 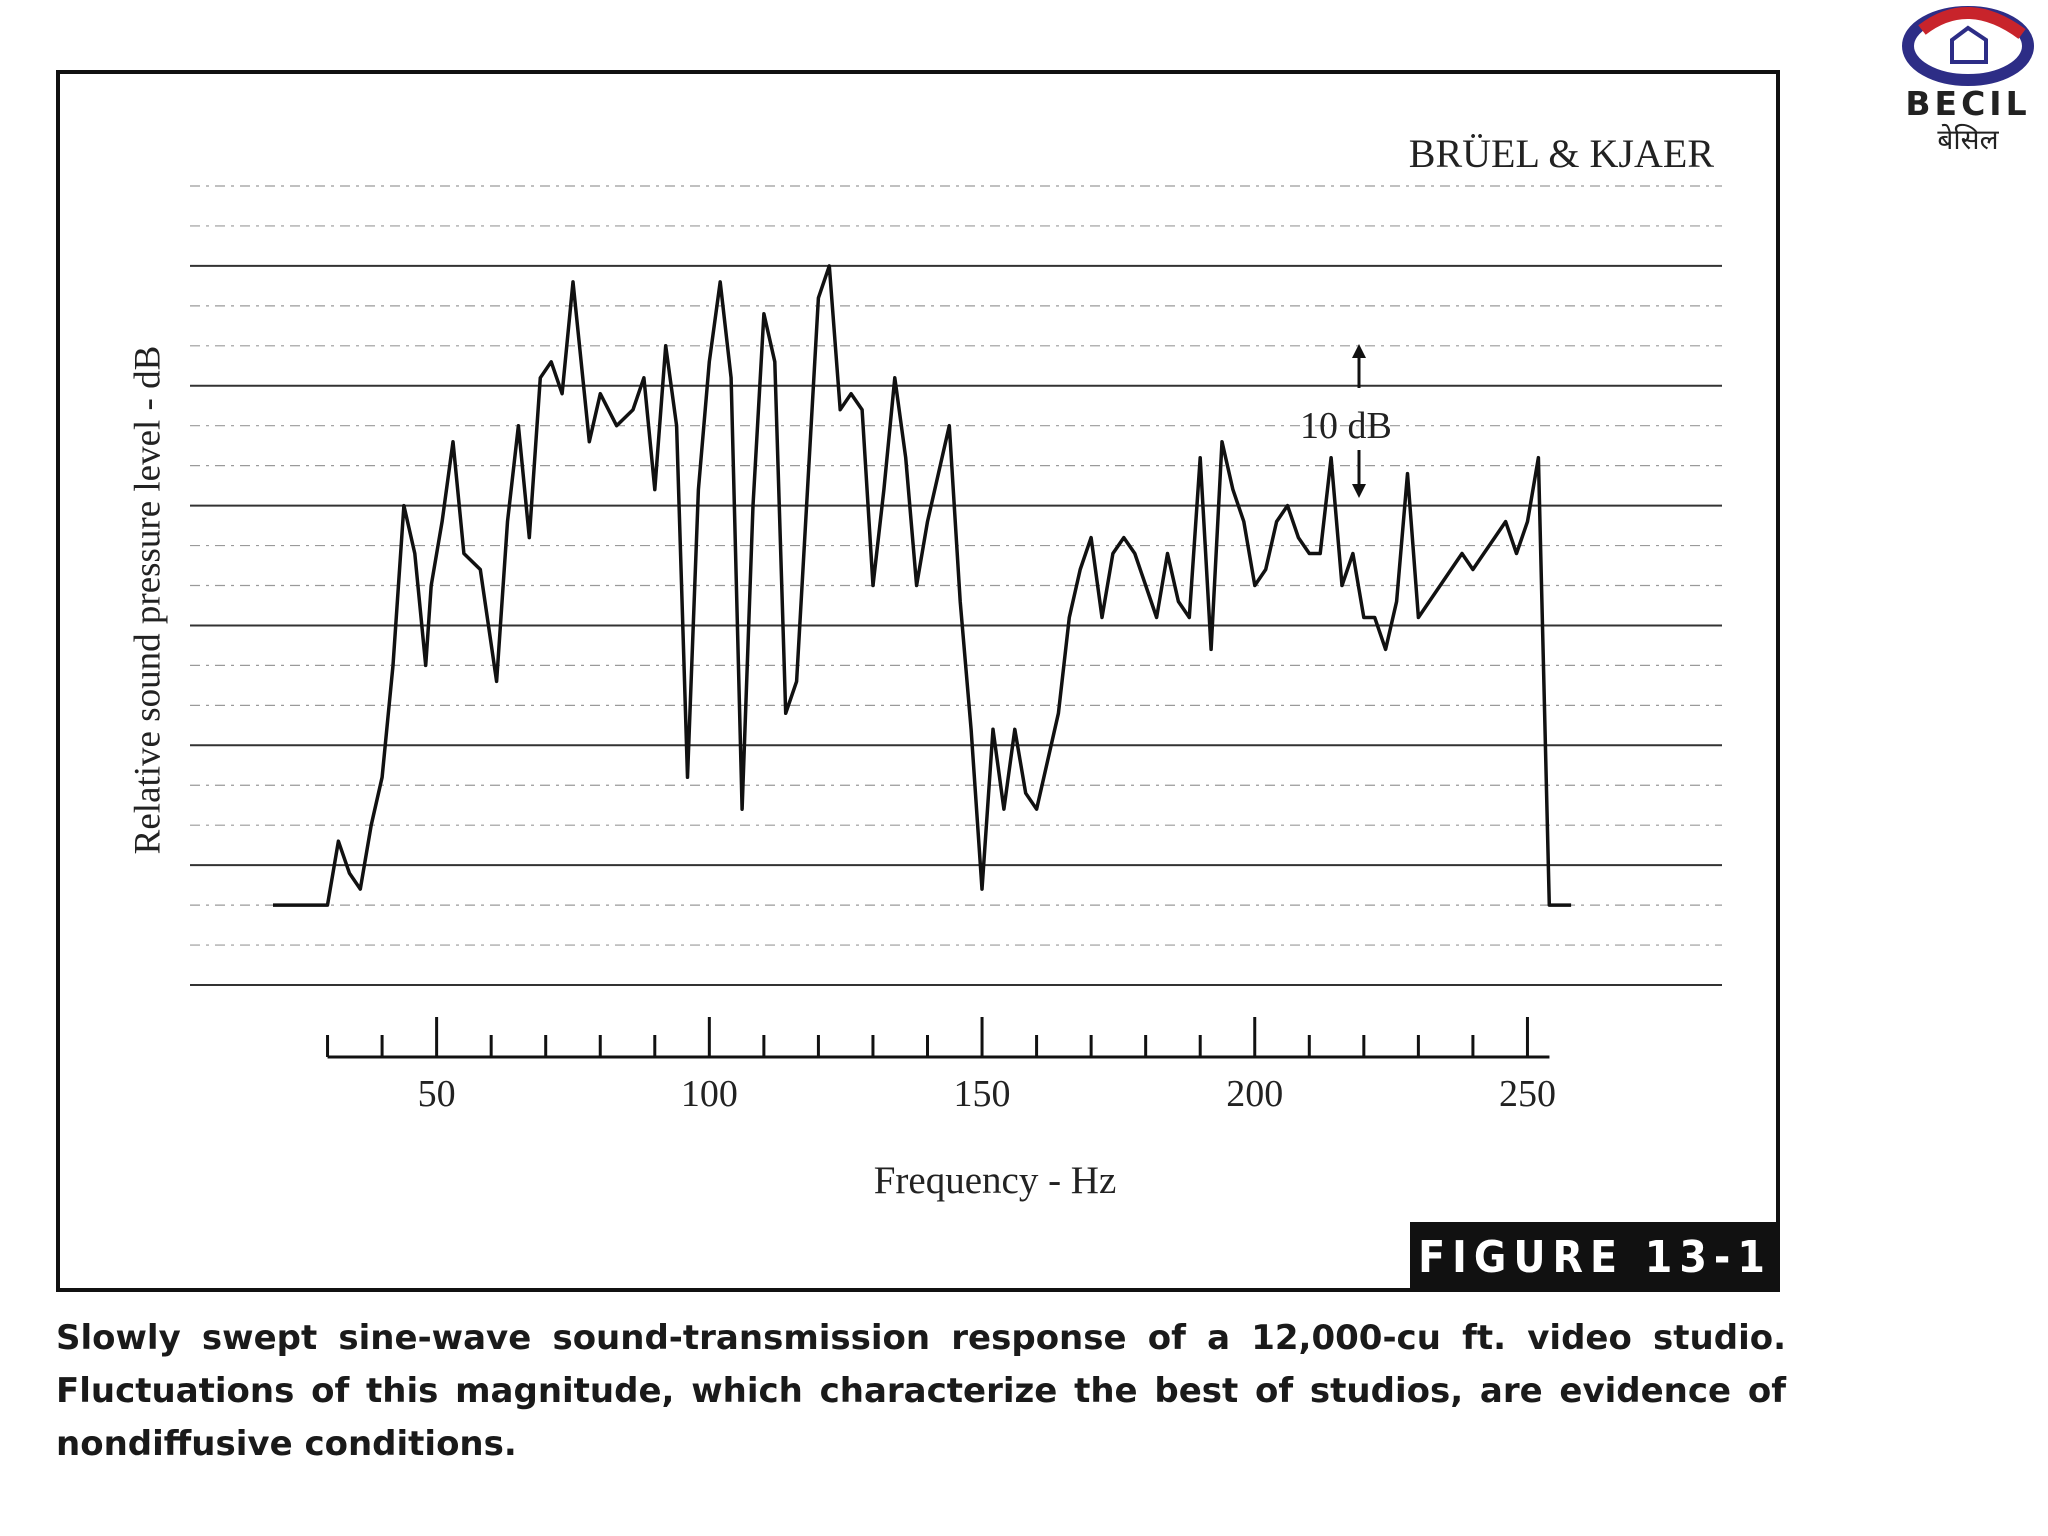 I want to click on y-axis-label: Relative sound pressure level - dB, so click(x=148, y=600).